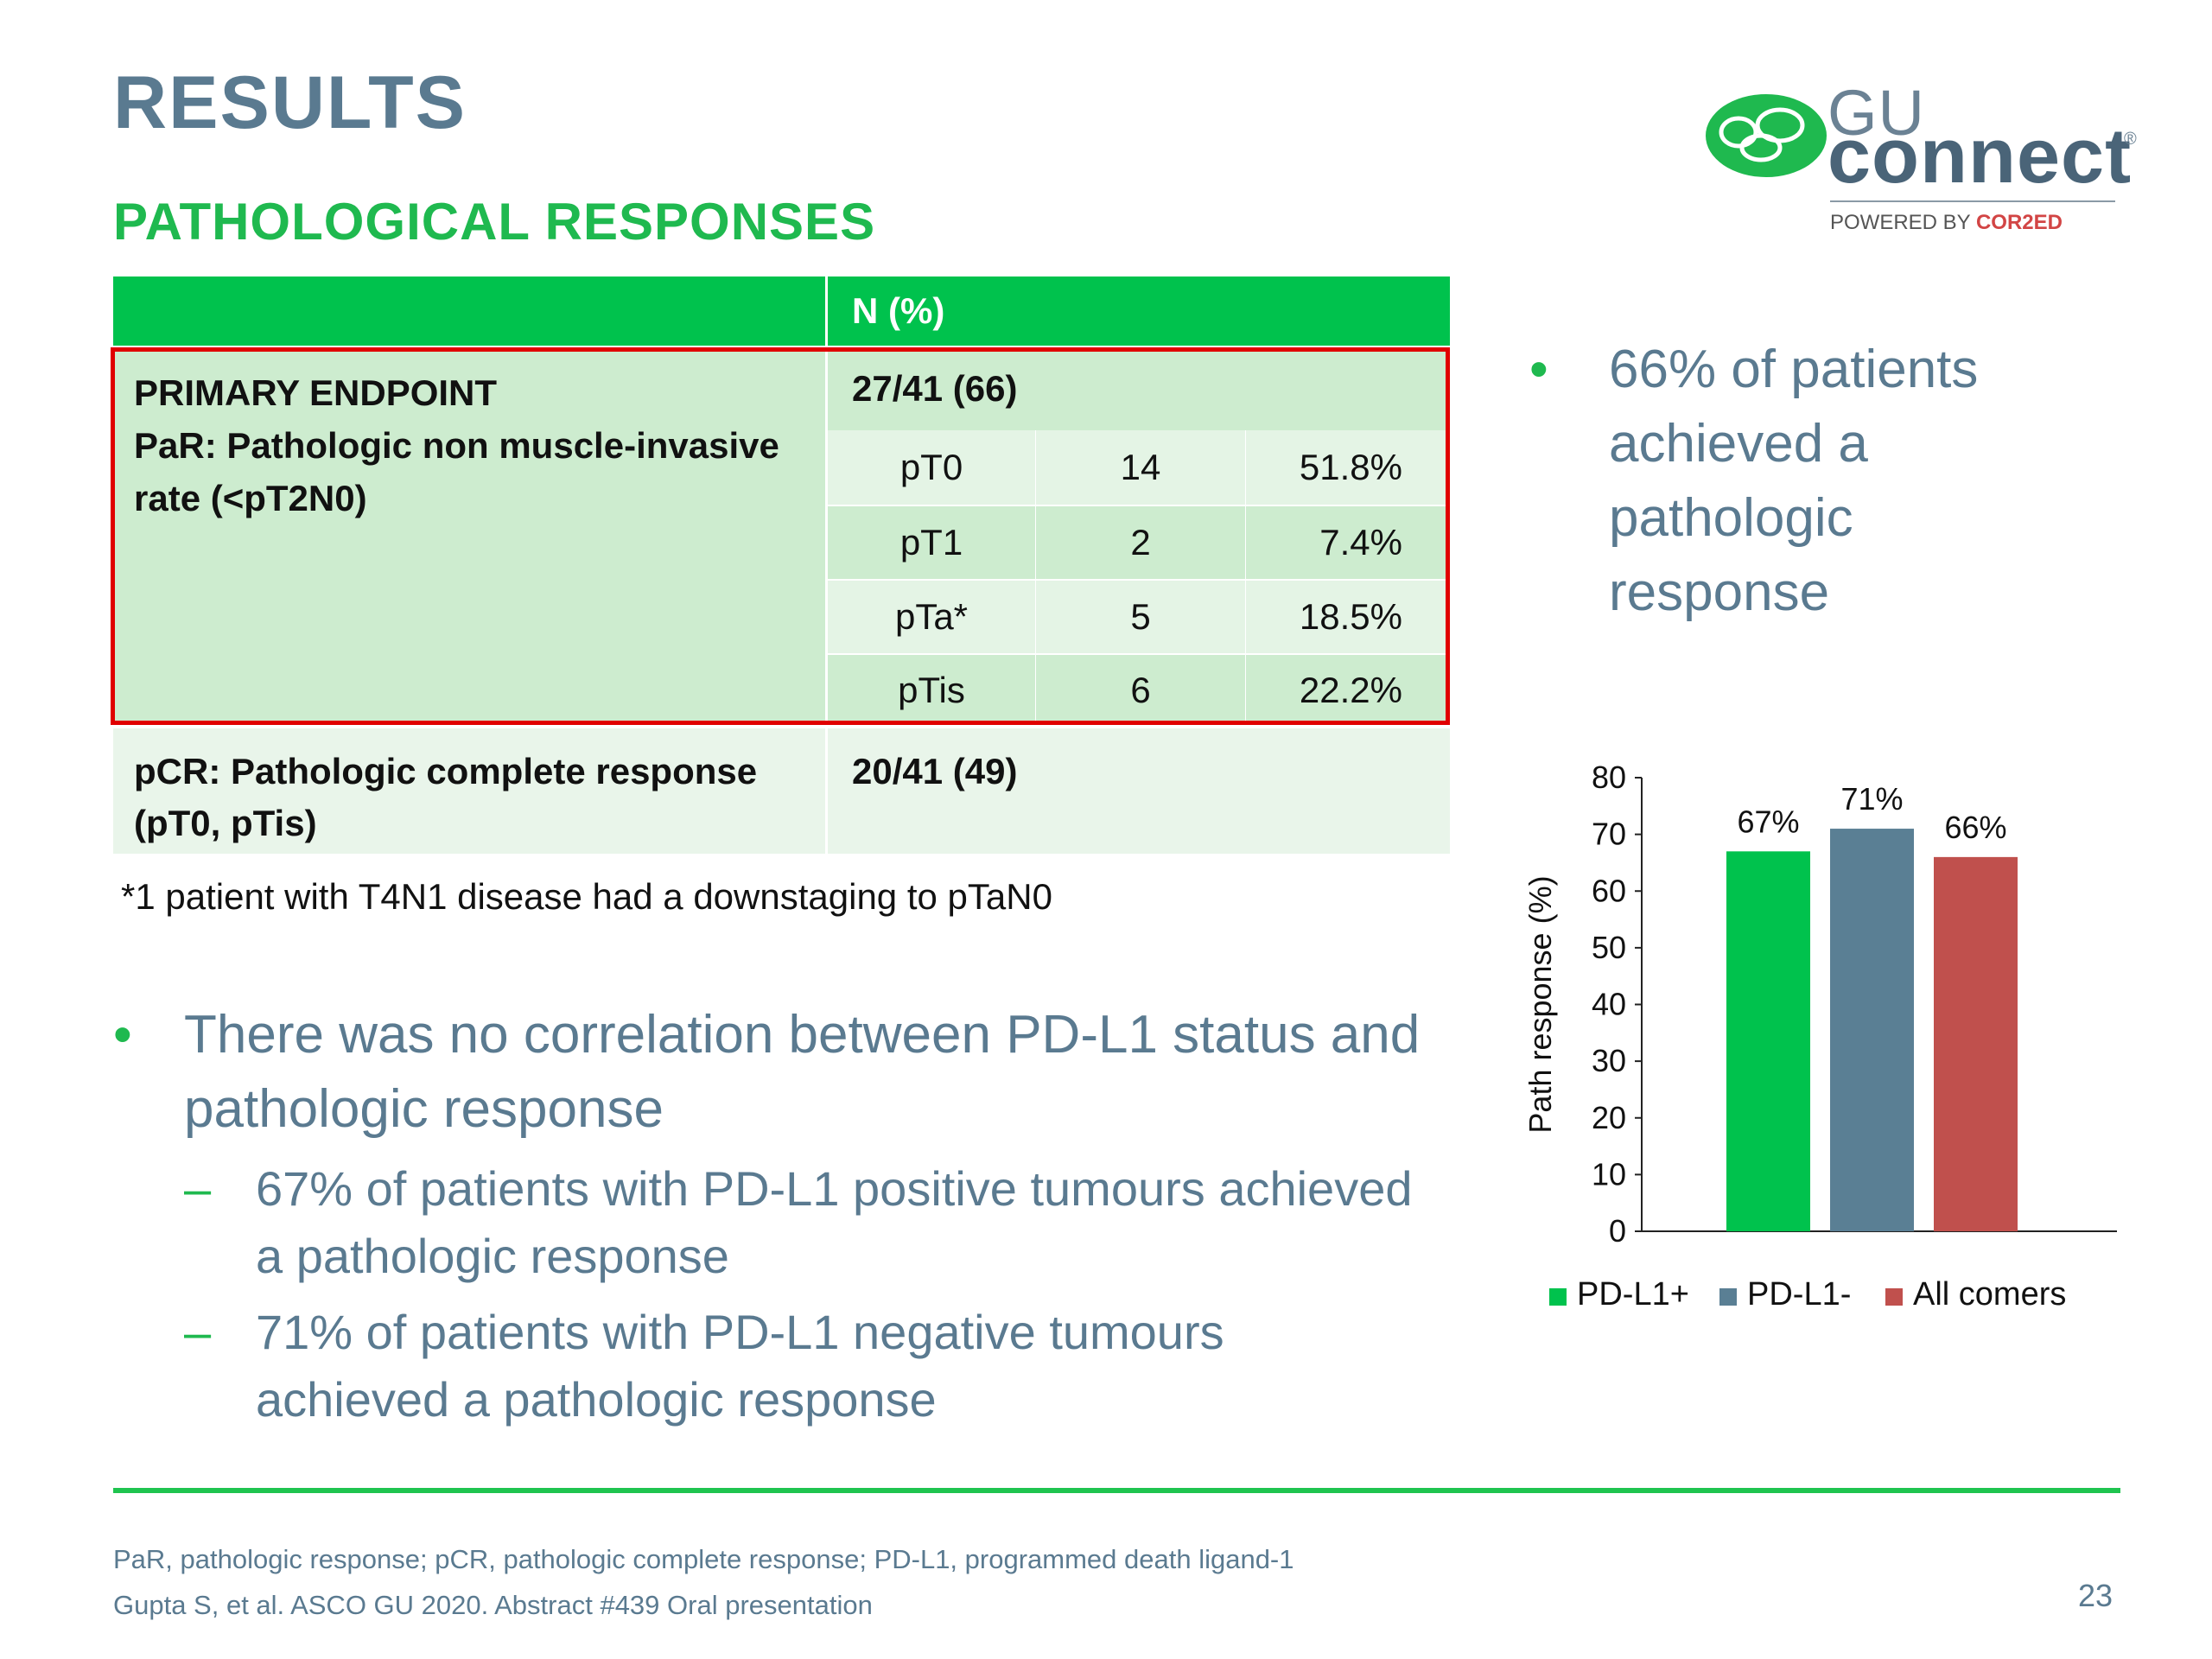 The image size is (2212, 1659). I want to click on logo-powered-brand: COR2ED, so click(2019, 222).